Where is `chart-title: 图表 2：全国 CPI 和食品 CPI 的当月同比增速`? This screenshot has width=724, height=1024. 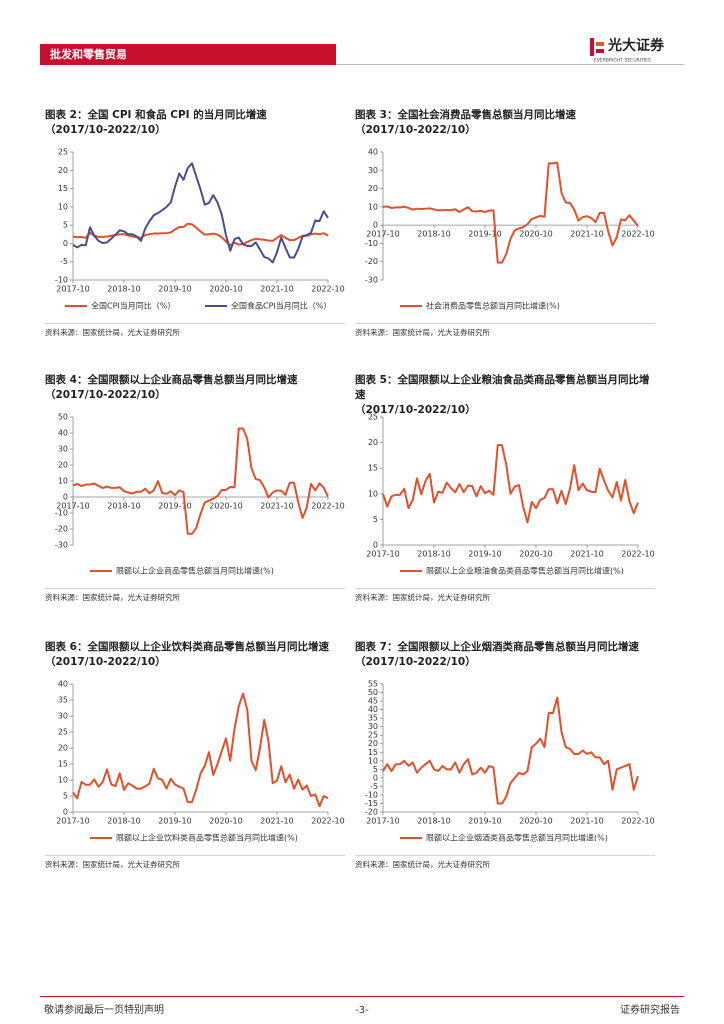
chart-title: 图表 2：全国 CPI 和食品 CPI 的当月同比增速 is located at coordinates (156, 115).